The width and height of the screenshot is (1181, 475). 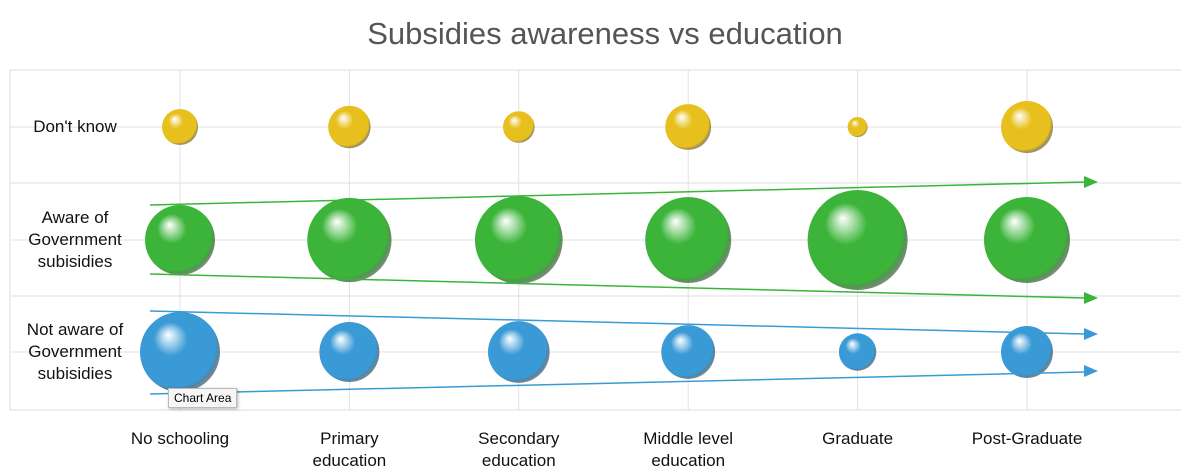 What do you see at coordinates (605, 33) in the screenshot?
I see `chart-title: Subsidies awareness vs education` at bounding box center [605, 33].